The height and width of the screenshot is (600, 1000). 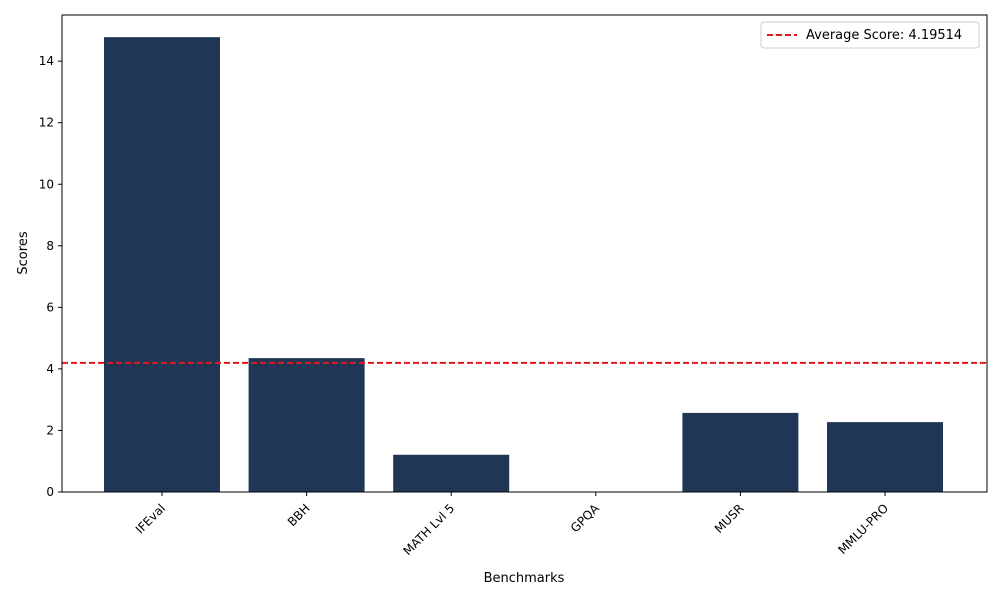 I want to click on y-tick-label: 2, so click(x=50, y=430).